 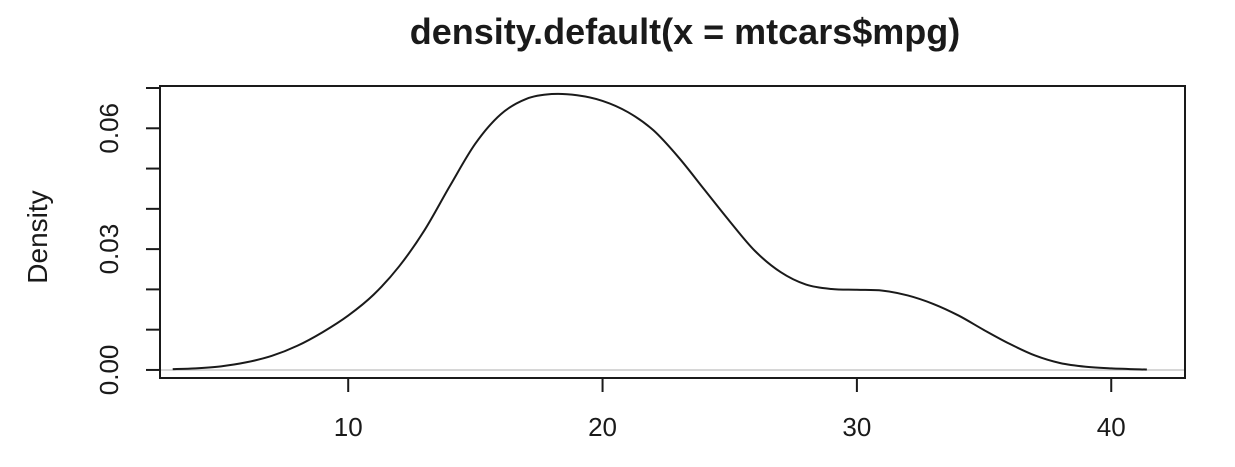 I want to click on y-axis-label: Density, so click(x=37, y=236).